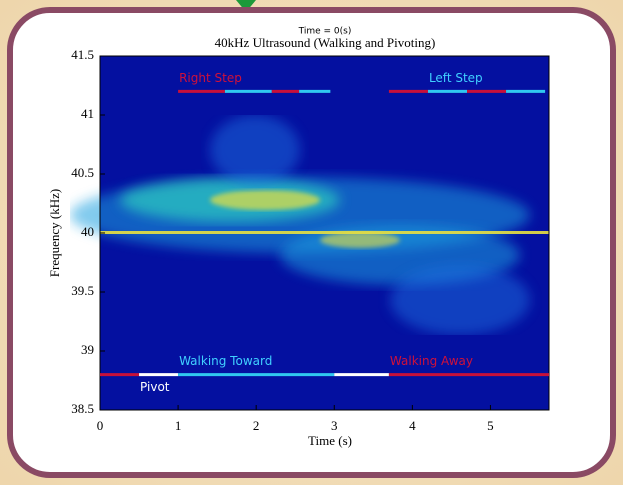 Image resolution: width=623 pixels, height=485 pixels. Describe the element at coordinates (334, 425) in the screenshot. I see `x-tick-label: 3` at that location.